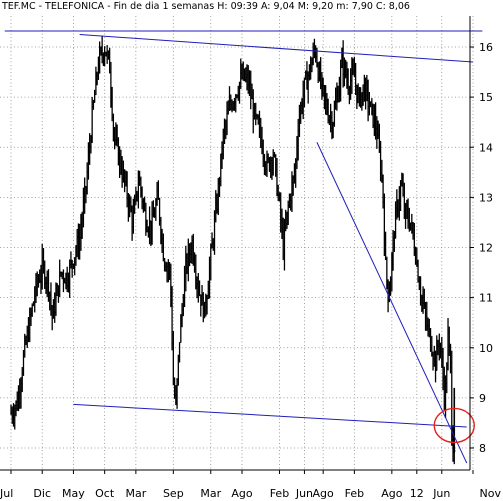  Describe the element at coordinates (105, 493) in the screenshot. I see `x-tick-label: Oct` at that location.